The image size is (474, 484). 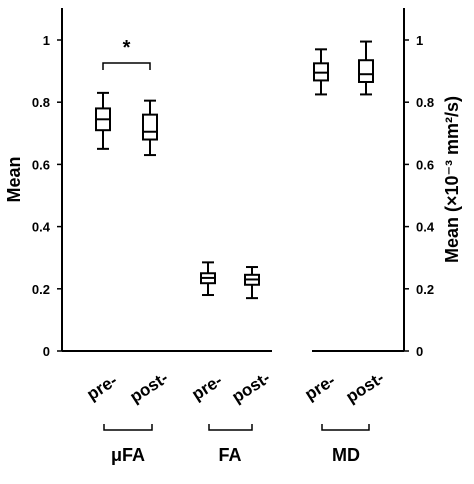 What do you see at coordinates (425, 227) in the screenshot?
I see `right-y-tick-label: 0.4` at bounding box center [425, 227].